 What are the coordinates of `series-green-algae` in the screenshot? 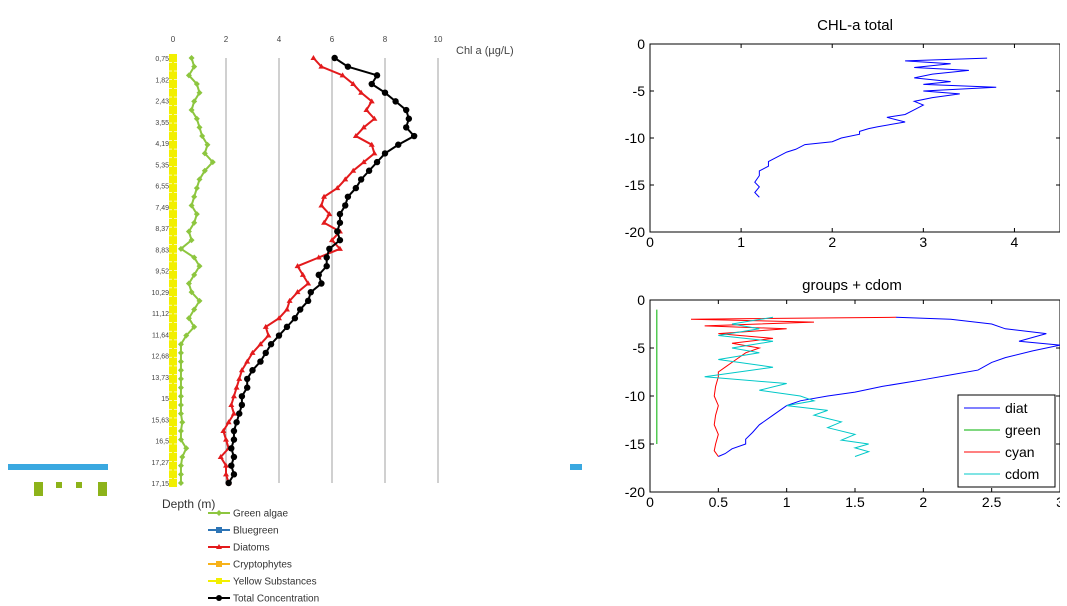 It's located at (196, 270).